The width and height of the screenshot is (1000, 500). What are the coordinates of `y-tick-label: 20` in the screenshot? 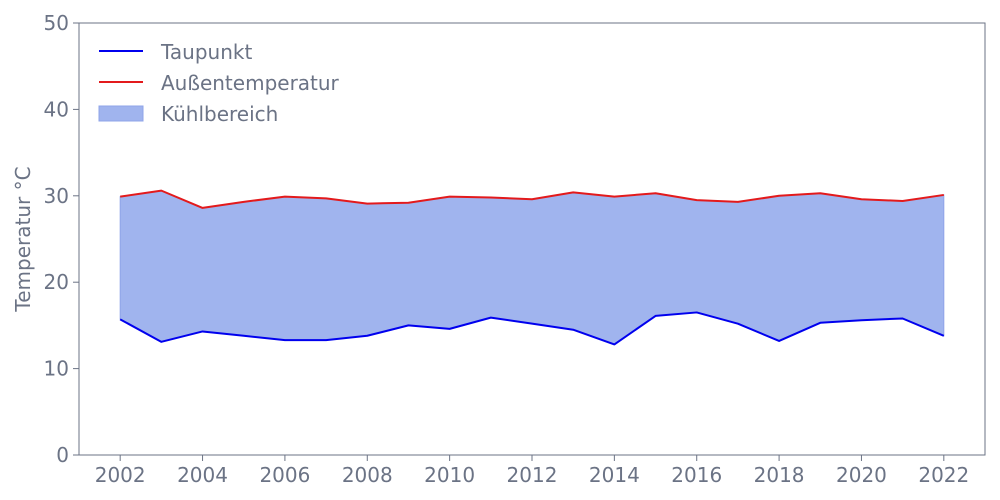 It's located at (56, 282).